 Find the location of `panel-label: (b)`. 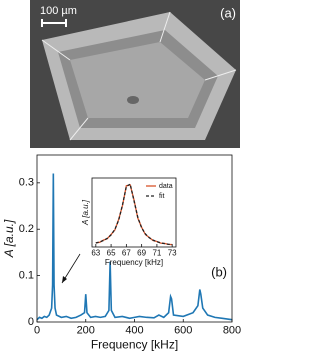

panel-label: (b) is located at coordinates (219, 271).